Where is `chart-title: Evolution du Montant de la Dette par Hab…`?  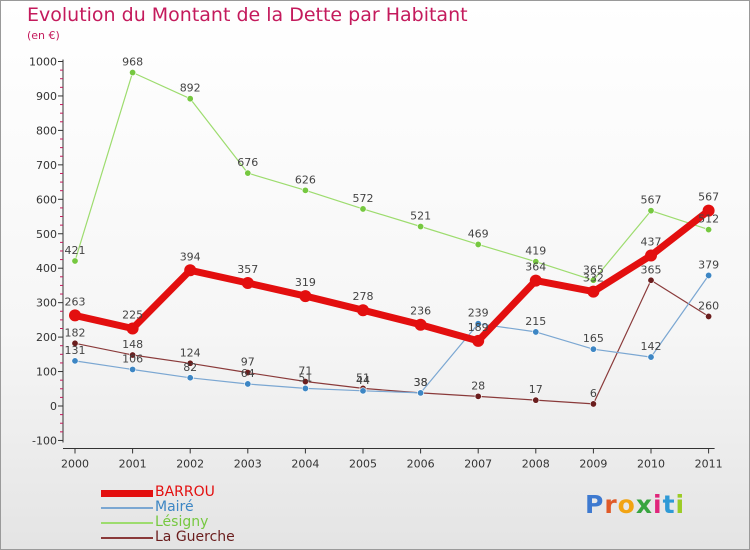 chart-title: Evolution du Montant de la Dette par Hab… is located at coordinates (247, 15).